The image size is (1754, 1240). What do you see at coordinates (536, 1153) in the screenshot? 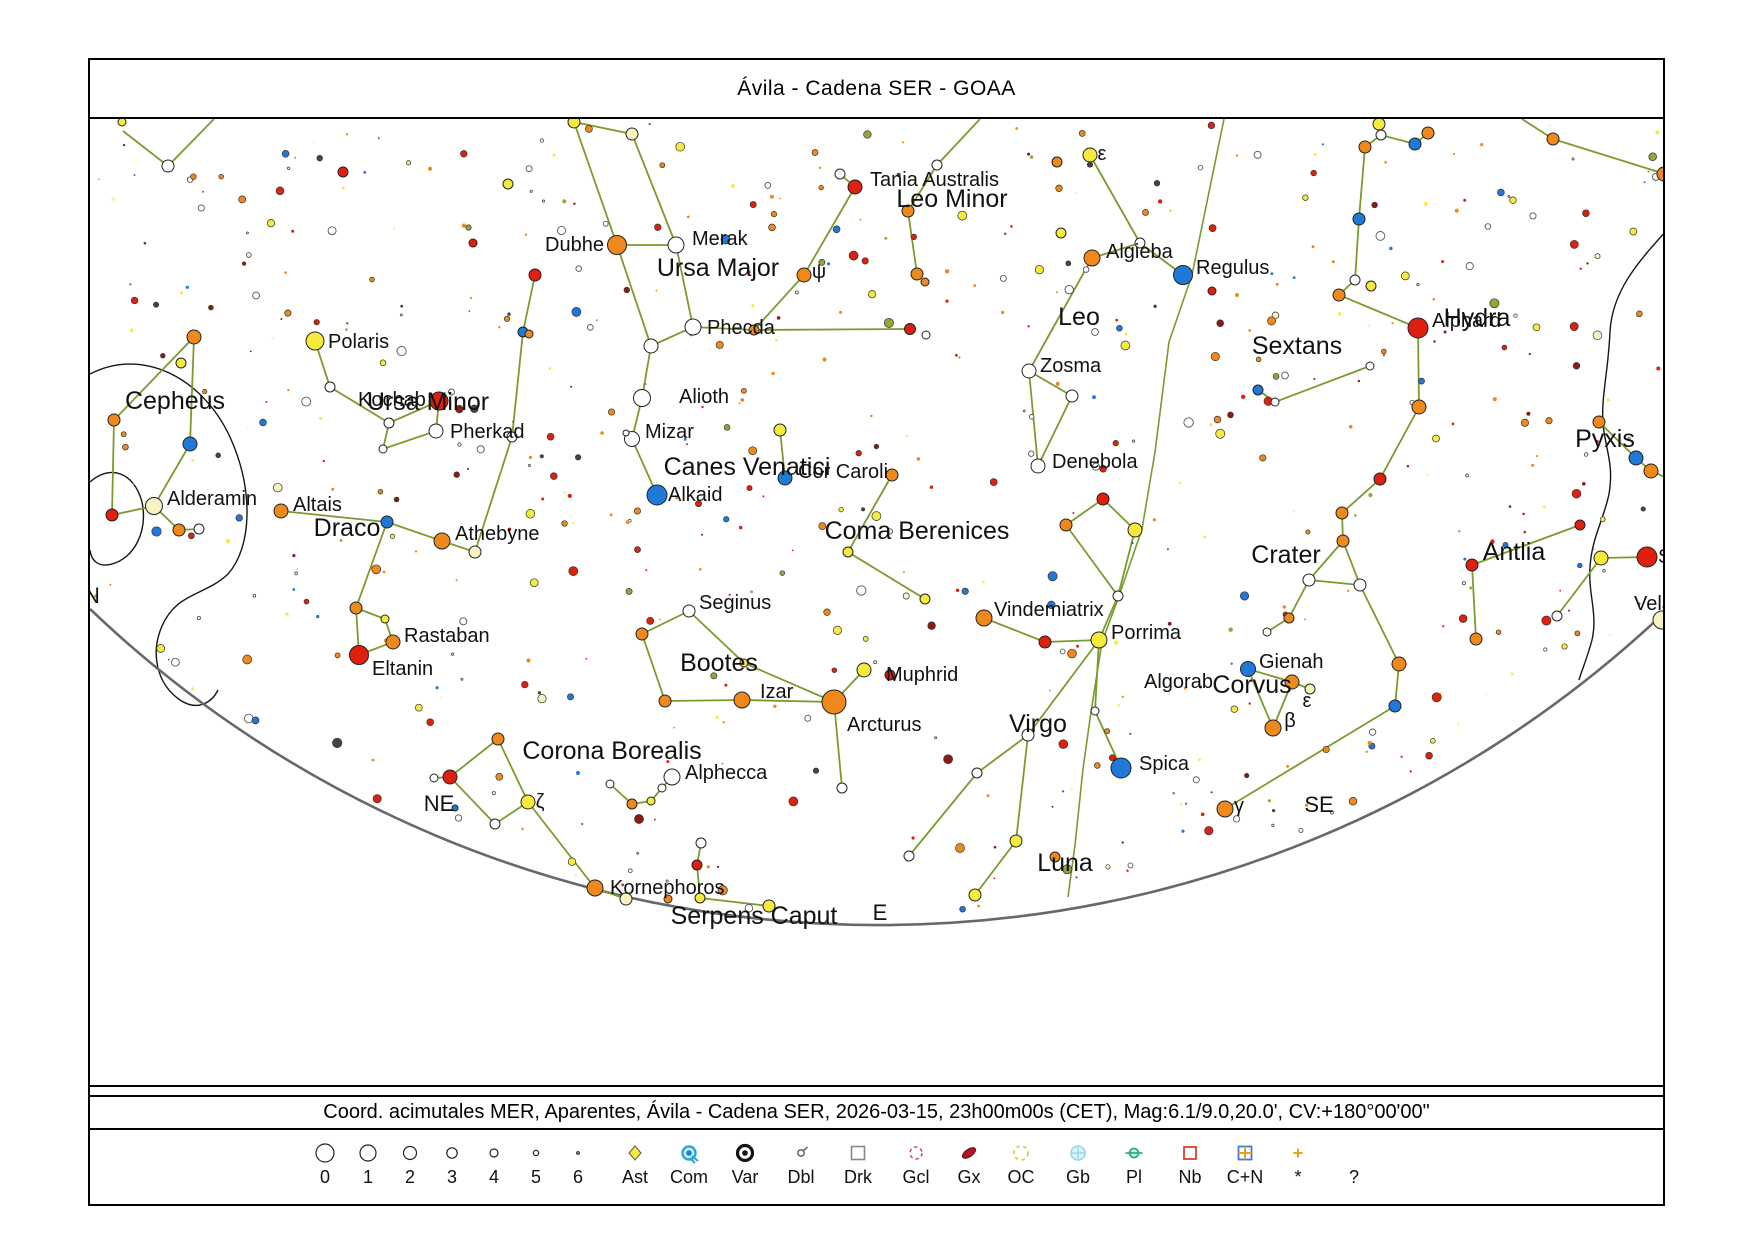
I see `magnitude-5-icon` at bounding box center [536, 1153].